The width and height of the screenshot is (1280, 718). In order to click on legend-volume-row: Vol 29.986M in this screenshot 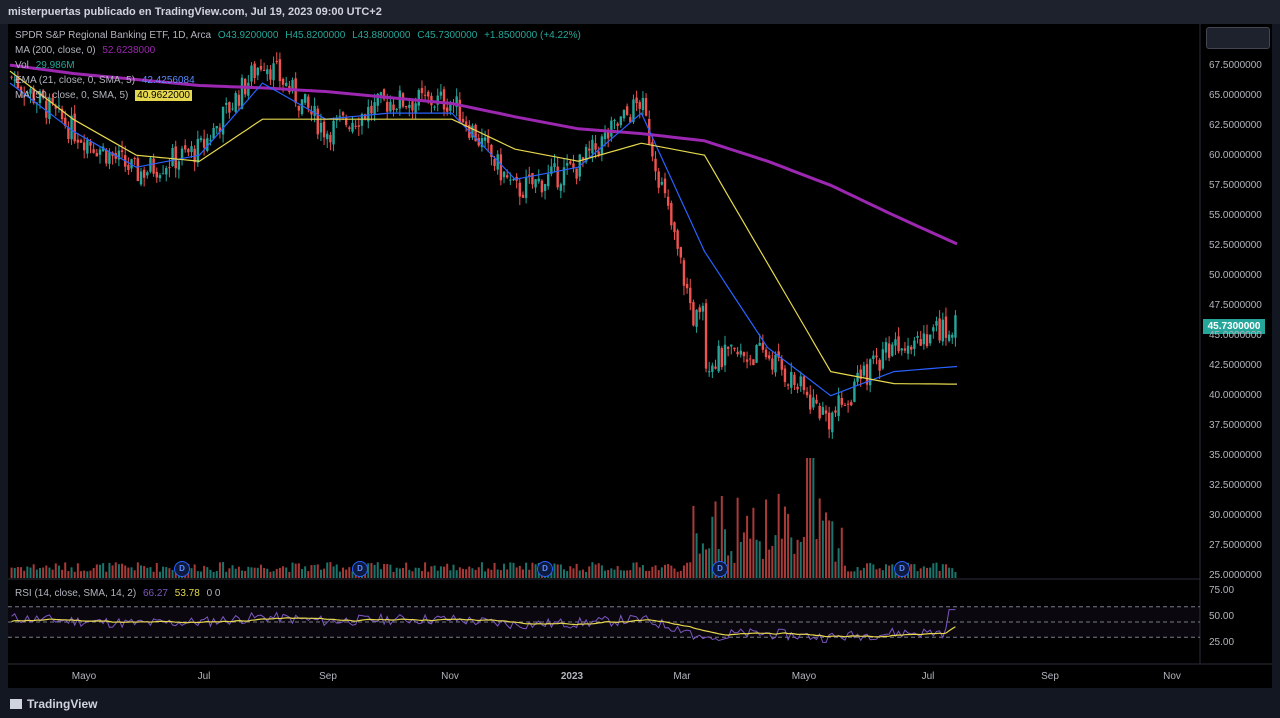, I will do `click(45, 65)`.